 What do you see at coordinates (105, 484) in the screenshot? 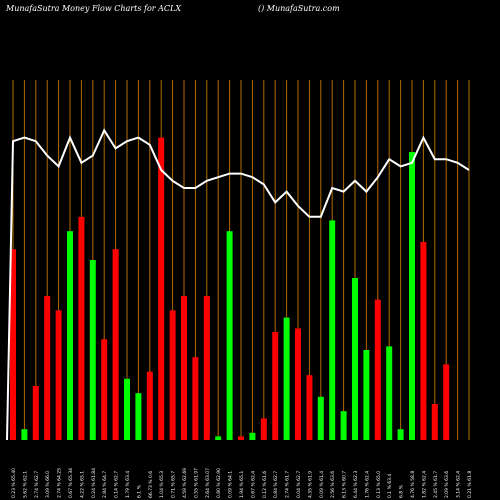
I see `x-tick-label: 2.84 % 64.7` at bounding box center [105, 484].